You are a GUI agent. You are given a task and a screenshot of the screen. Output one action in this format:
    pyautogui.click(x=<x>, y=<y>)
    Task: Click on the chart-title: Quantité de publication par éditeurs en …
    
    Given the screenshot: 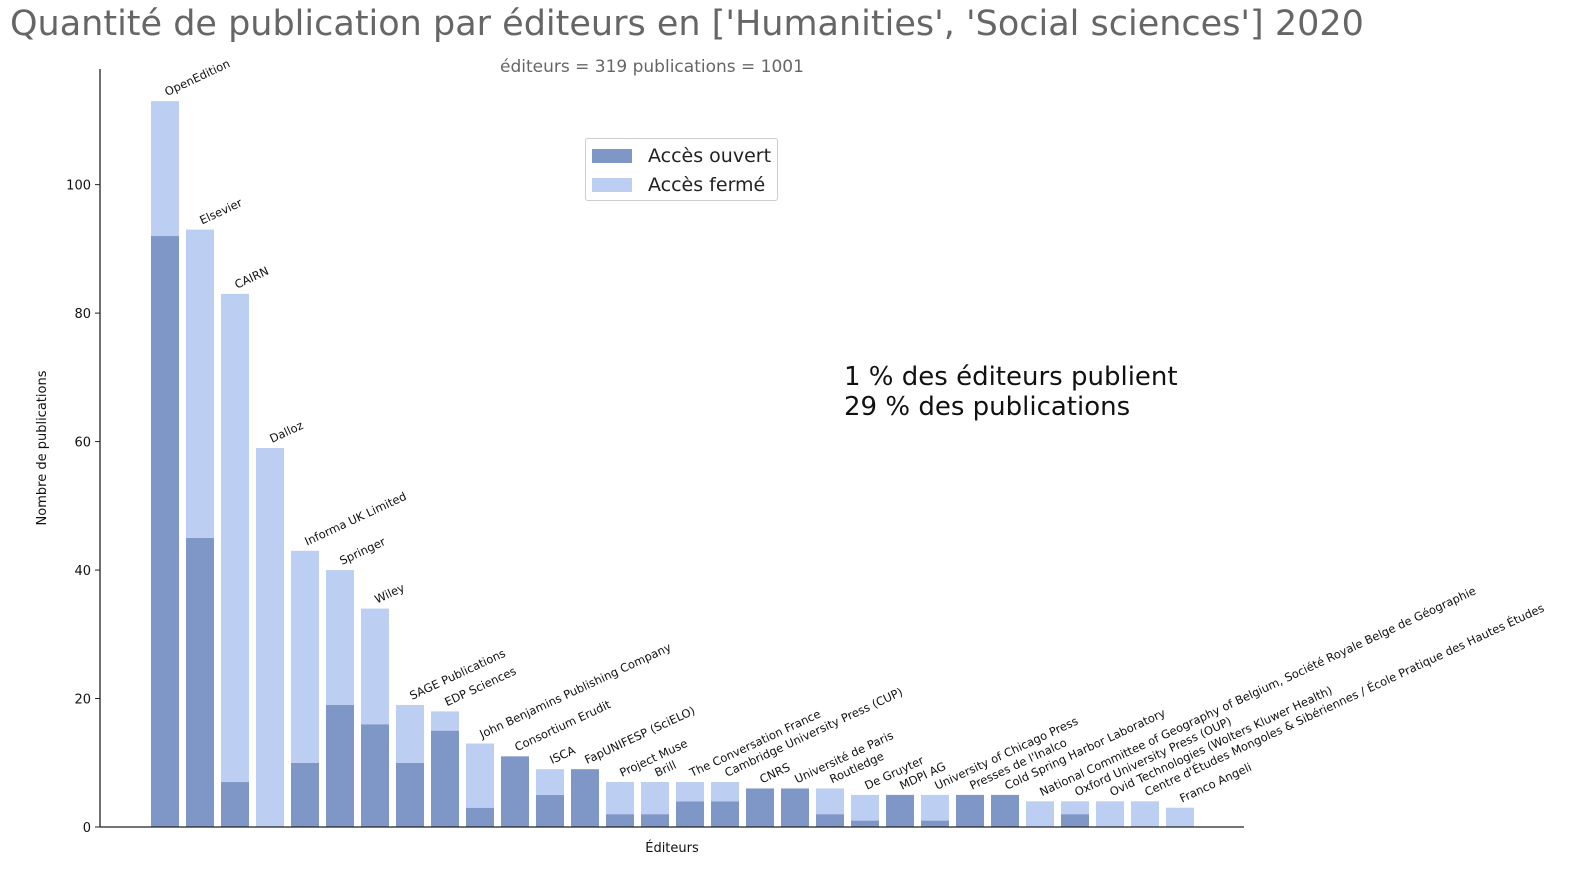 What is the action you would take?
    pyautogui.click(x=687, y=24)
    